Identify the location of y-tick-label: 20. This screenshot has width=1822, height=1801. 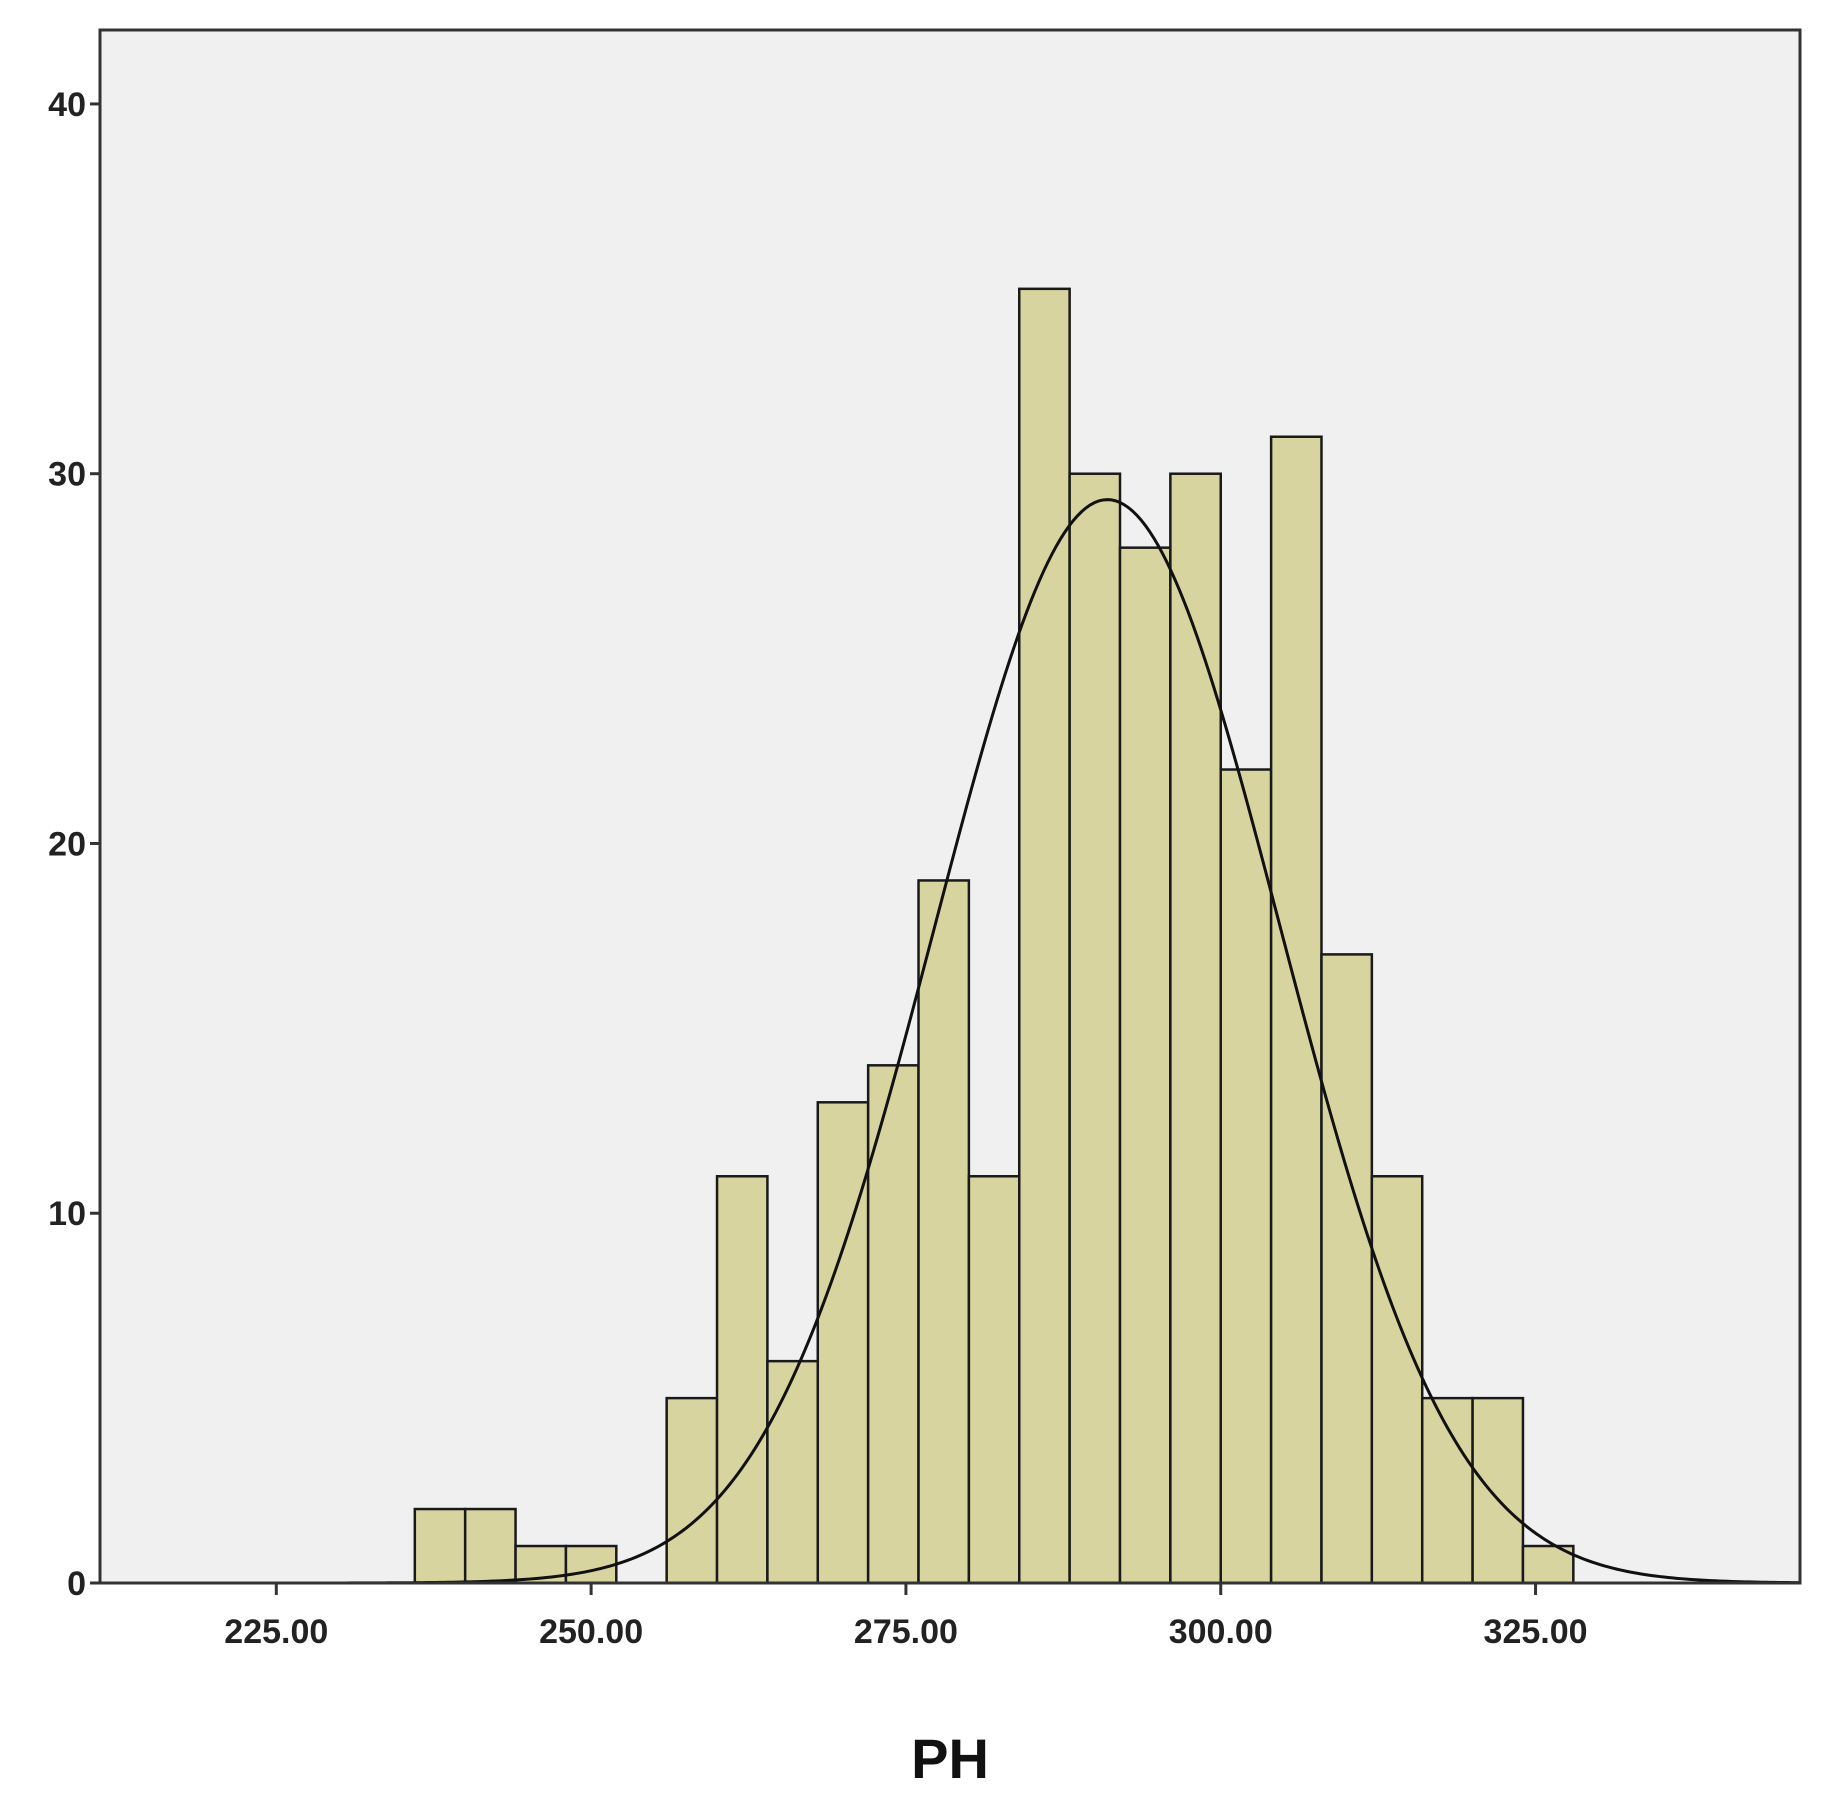
(67, 844).